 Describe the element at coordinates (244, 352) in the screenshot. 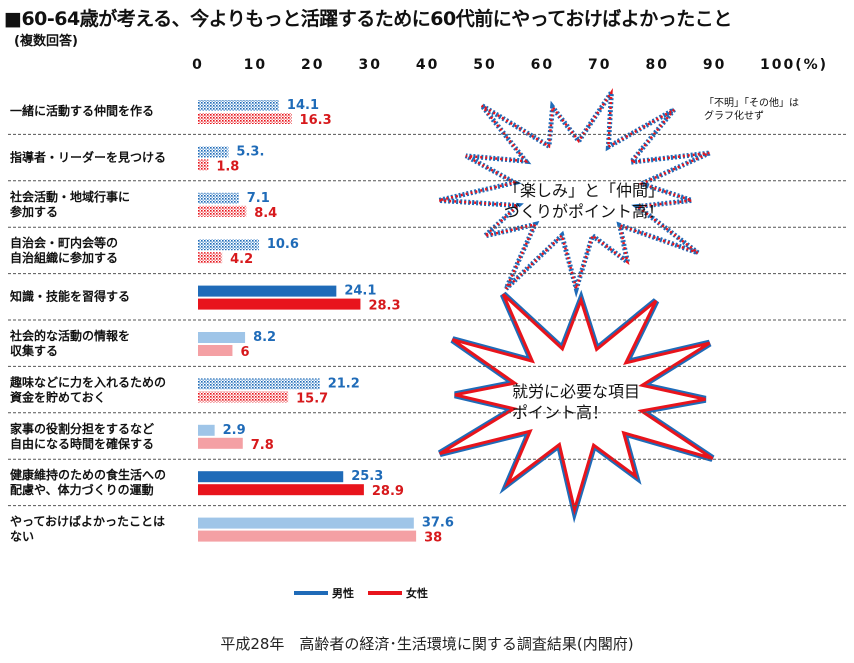

I see `data-label-female: 6` at that location.